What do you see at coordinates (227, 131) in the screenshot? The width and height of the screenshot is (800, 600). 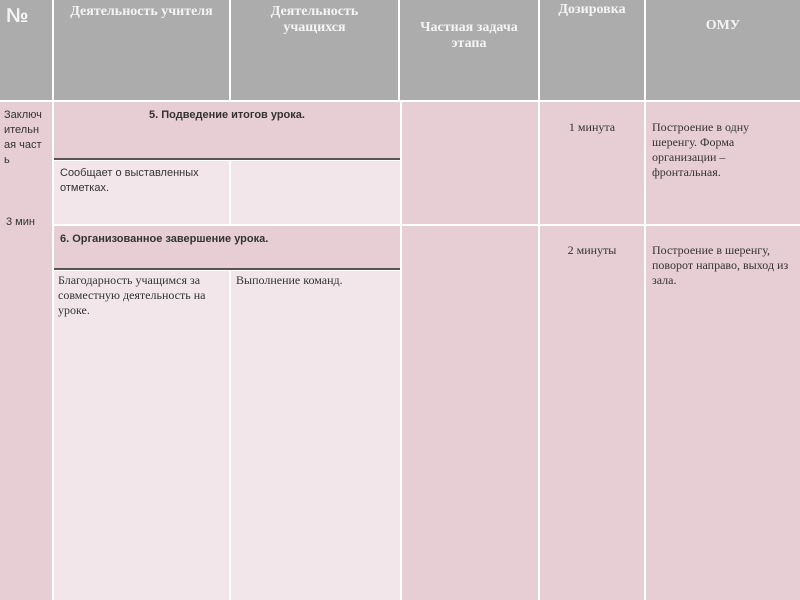 I see `stage-5-title: 5. Подведение итогов урока.` at bounding box center [227, 131].